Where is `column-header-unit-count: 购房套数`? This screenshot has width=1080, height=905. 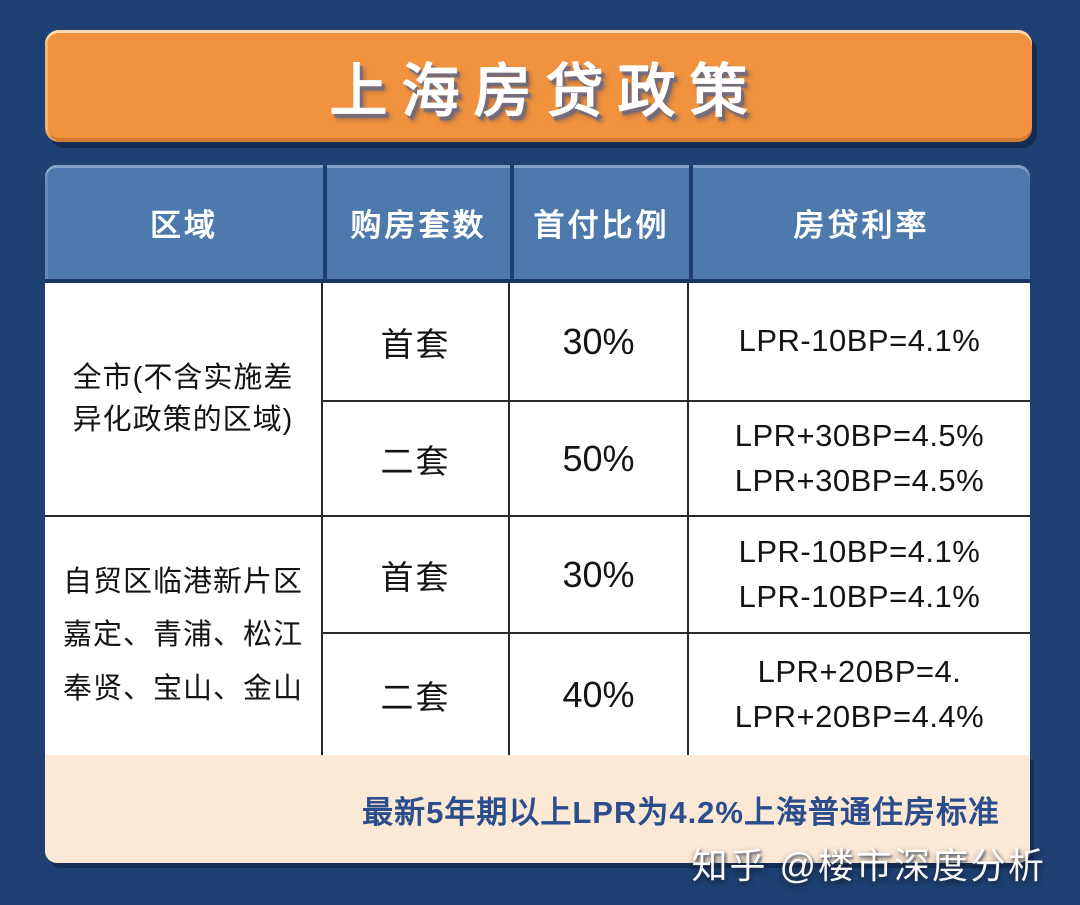
column-header-unit-count: 购房套数 is located at coordinates (416, 222).